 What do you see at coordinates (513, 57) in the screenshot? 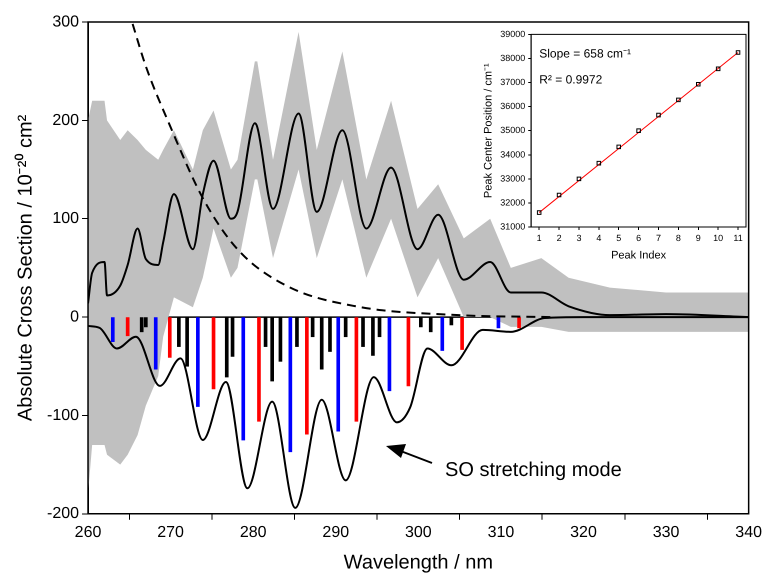
I see `y-tick-label: 38000` at bounding box center [513, 57].